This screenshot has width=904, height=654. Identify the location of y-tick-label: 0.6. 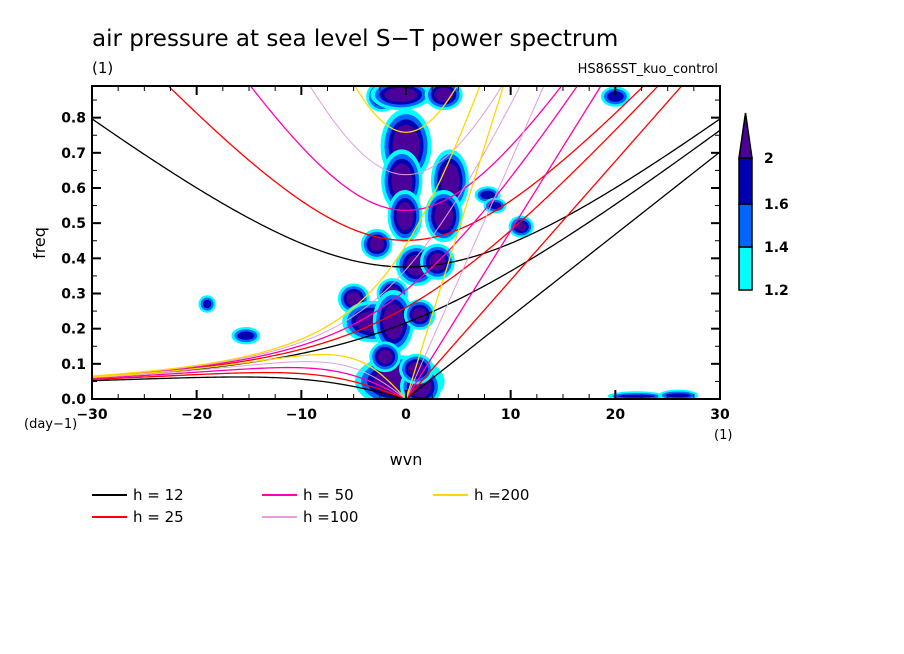
(73, 189).